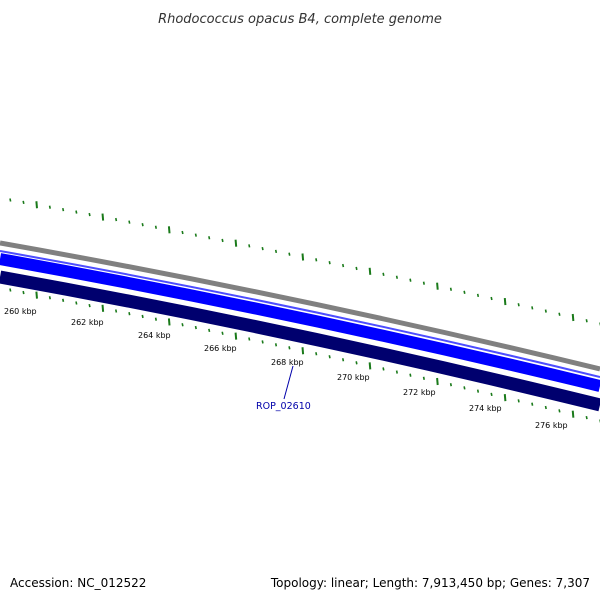 The height and width of the screenshot is (600, 600). Describe the element at coordinates (300, 19) in the screenshot. I see `map-title: Rhodococcus opacus B4, complete genome` at that location.